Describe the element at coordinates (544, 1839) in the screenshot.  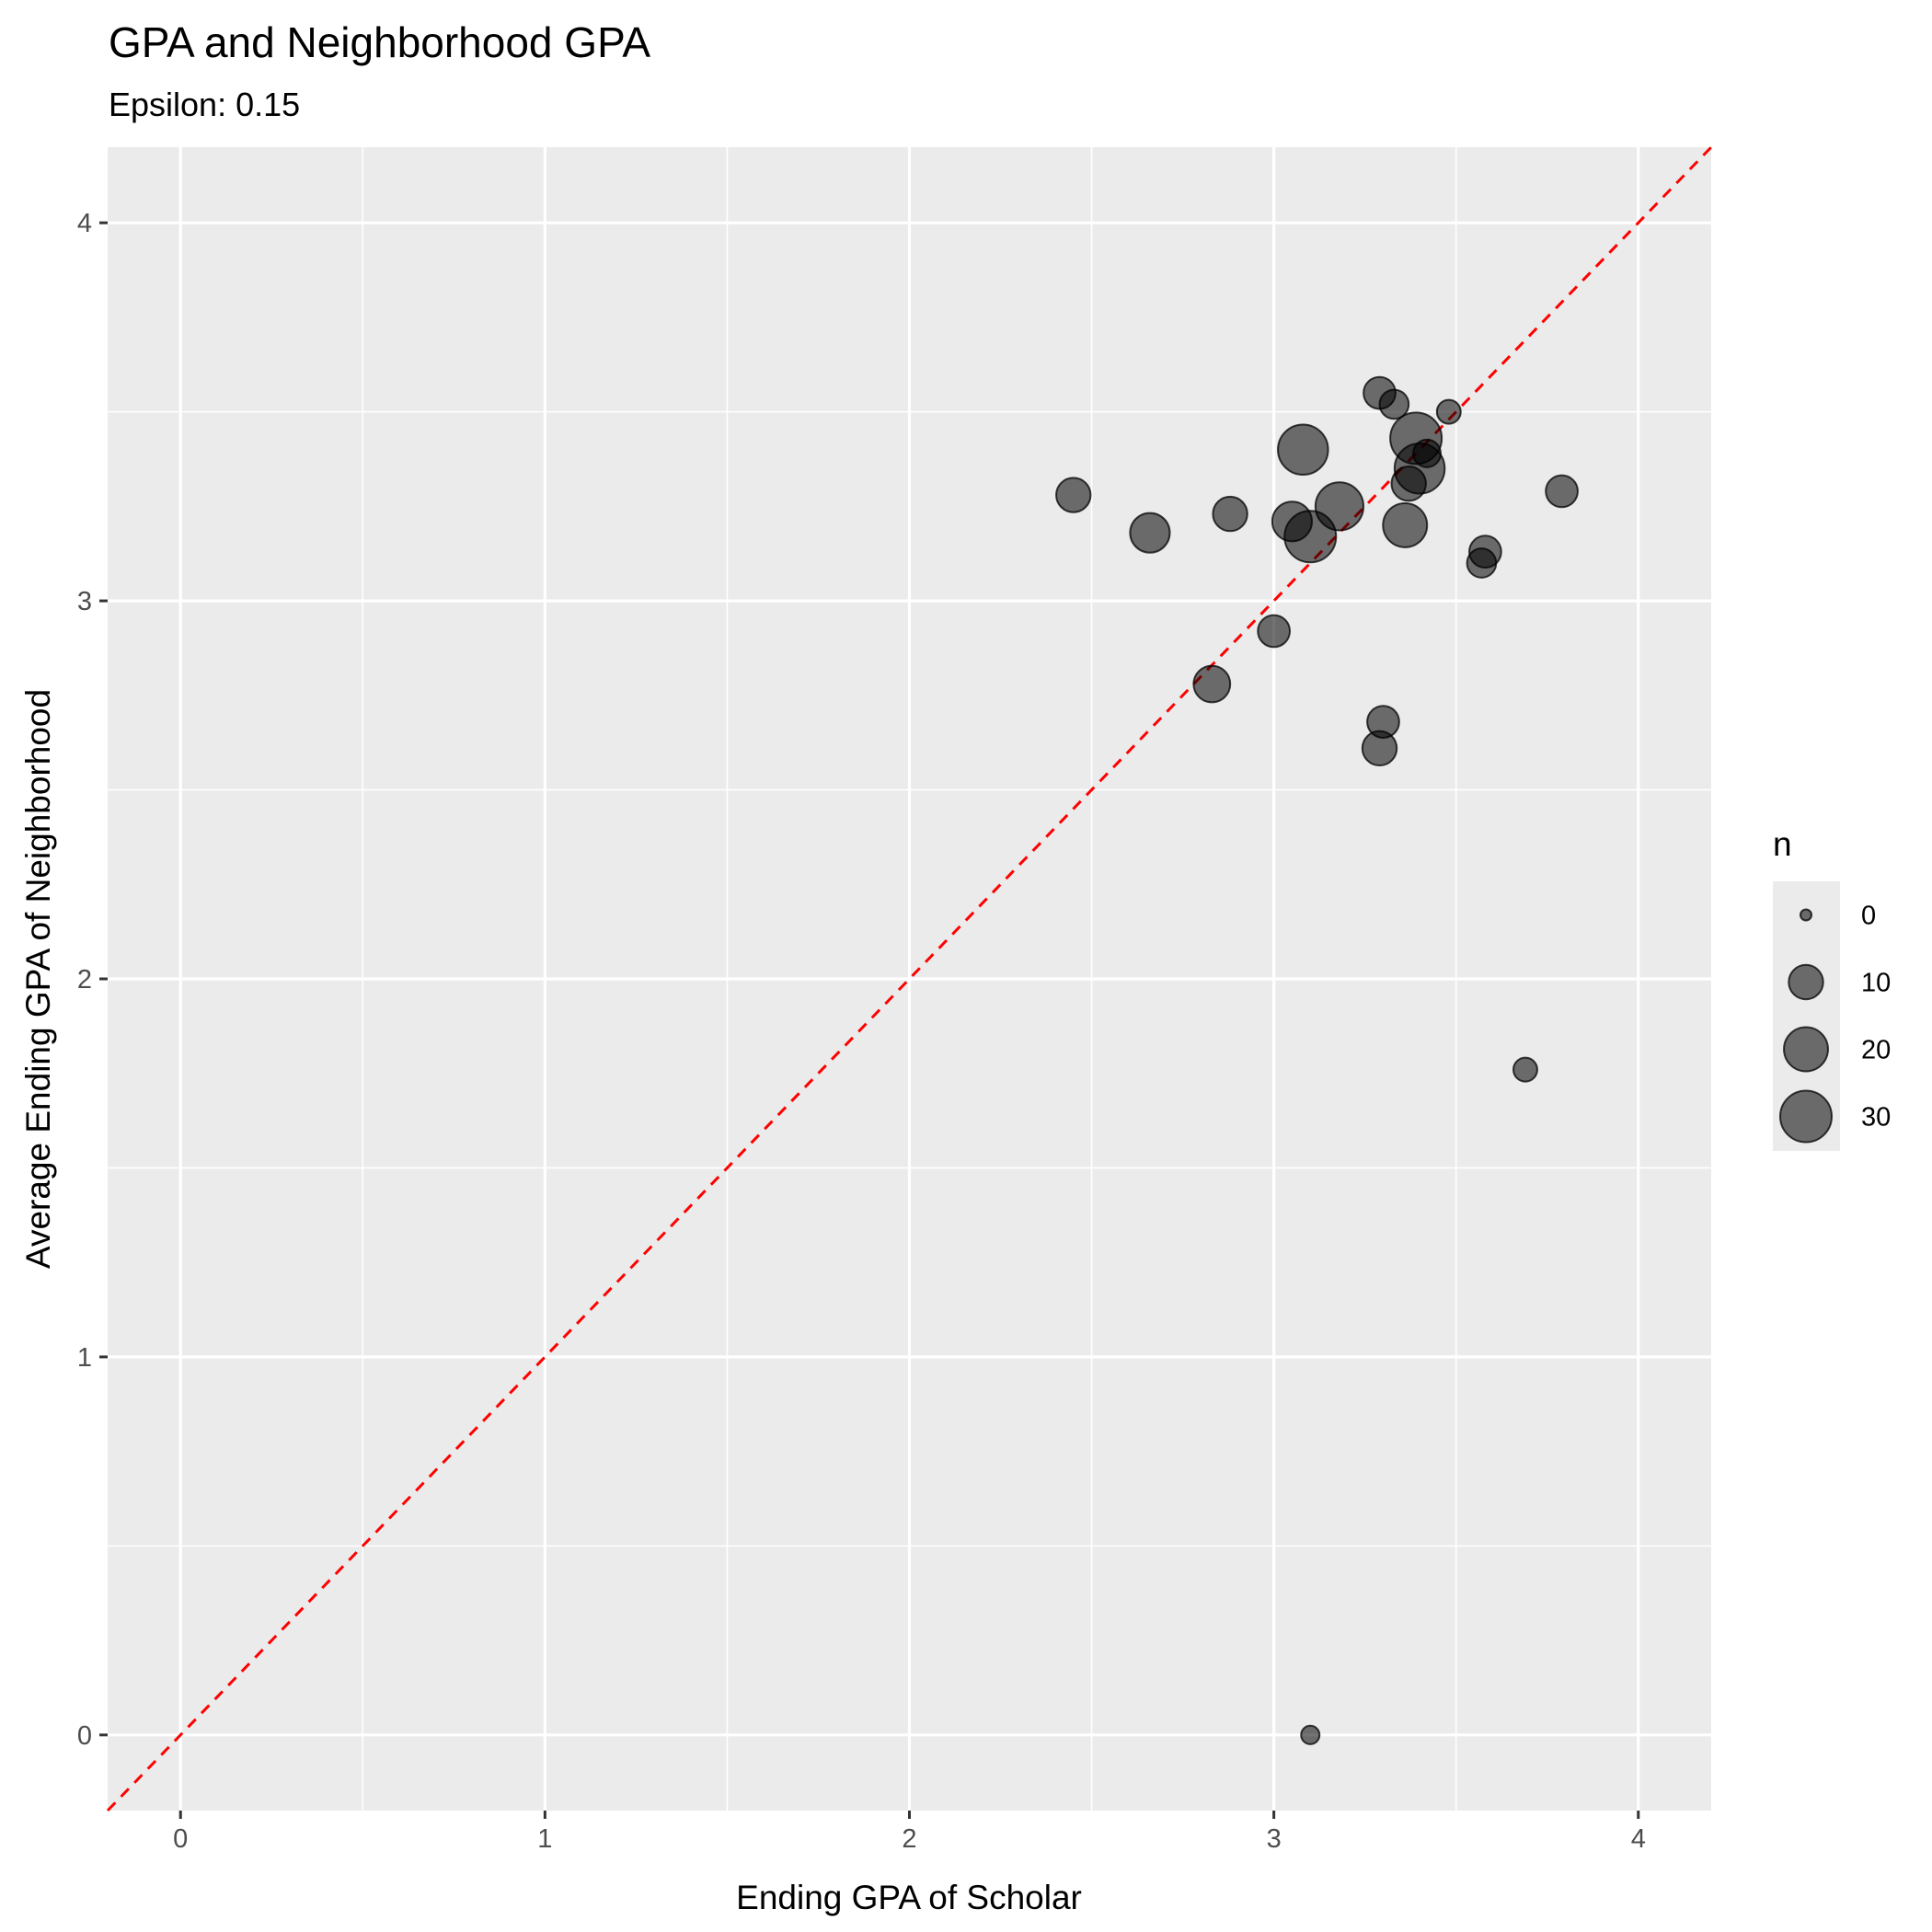
I see `x-tick-label: 1` at that location.